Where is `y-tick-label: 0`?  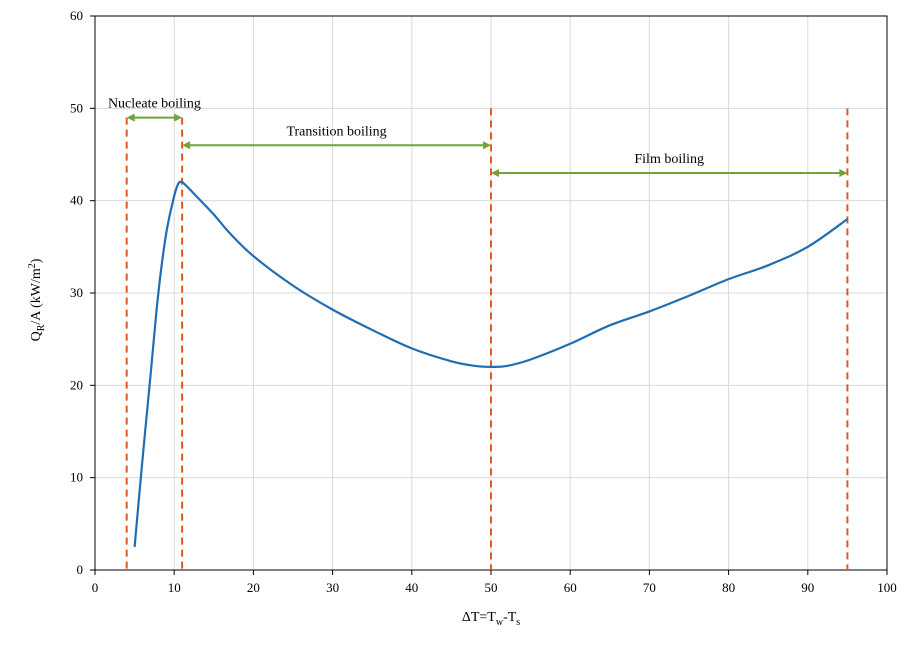 y-tick-label: 0 is located at coordinates (80, 569).